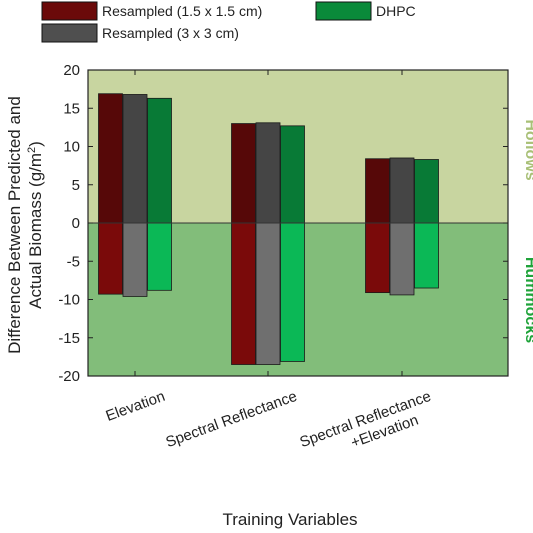  I want to click on hollows-label: Hollows, so click(527, 149).